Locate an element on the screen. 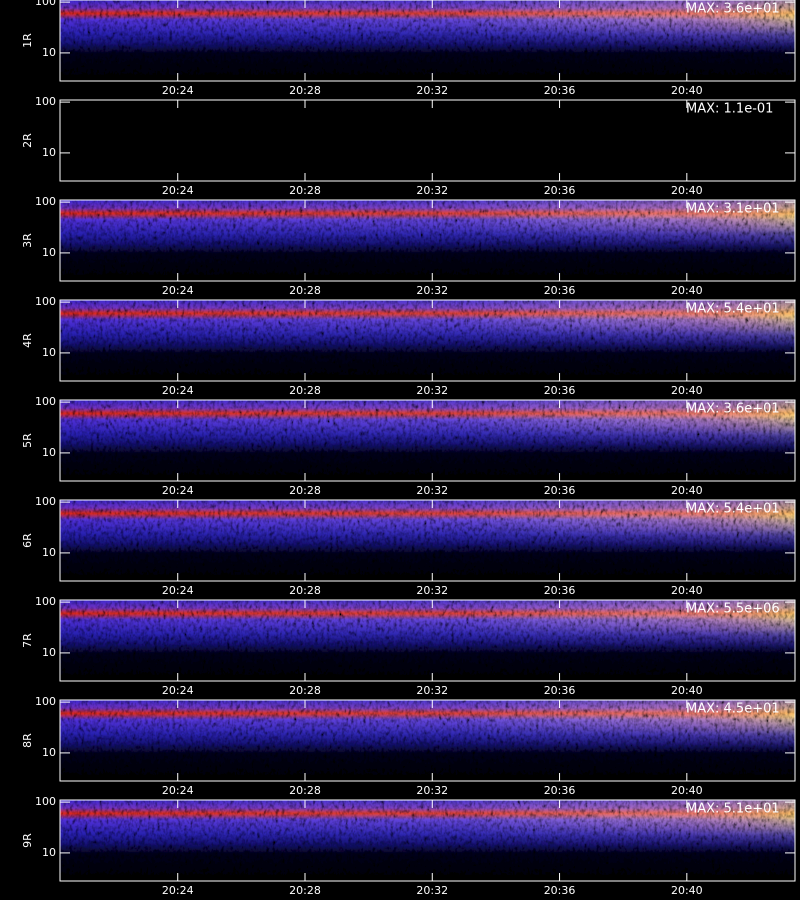 This screenshot has height=900, width=800. annotation: MAX: 5.5e+06 is located at coordinates (733, 609).